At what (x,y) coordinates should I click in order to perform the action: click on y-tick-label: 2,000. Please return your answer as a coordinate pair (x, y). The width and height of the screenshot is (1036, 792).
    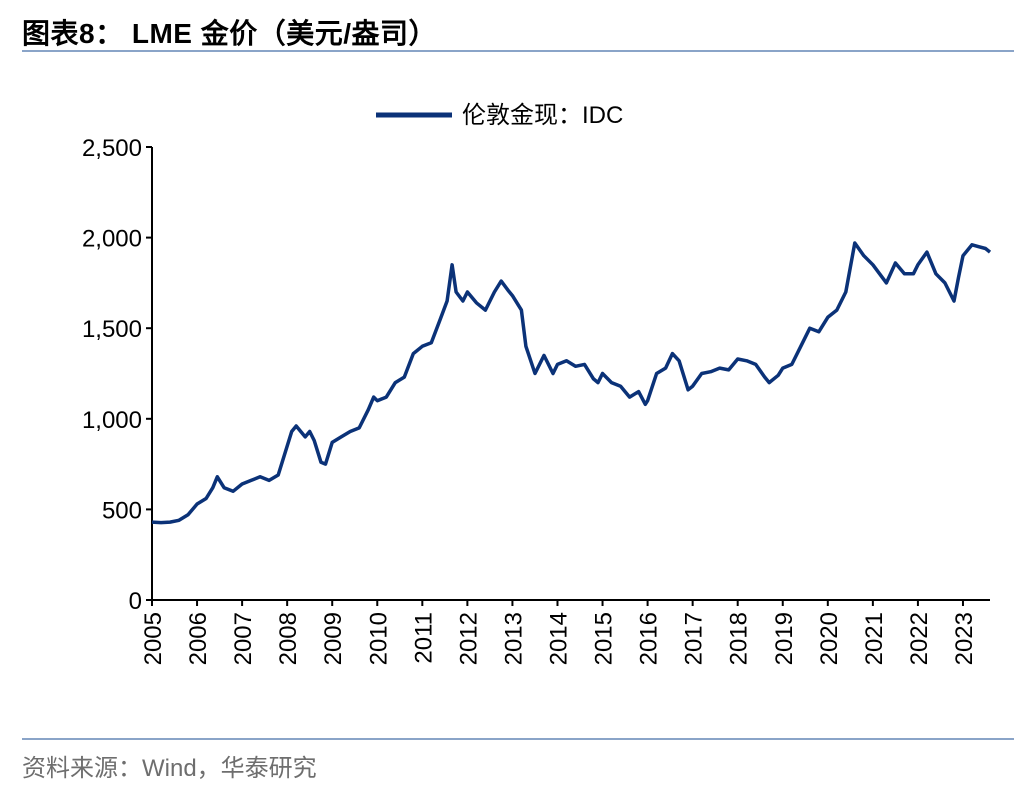
    Looking at the image, I should click on (112, 239).